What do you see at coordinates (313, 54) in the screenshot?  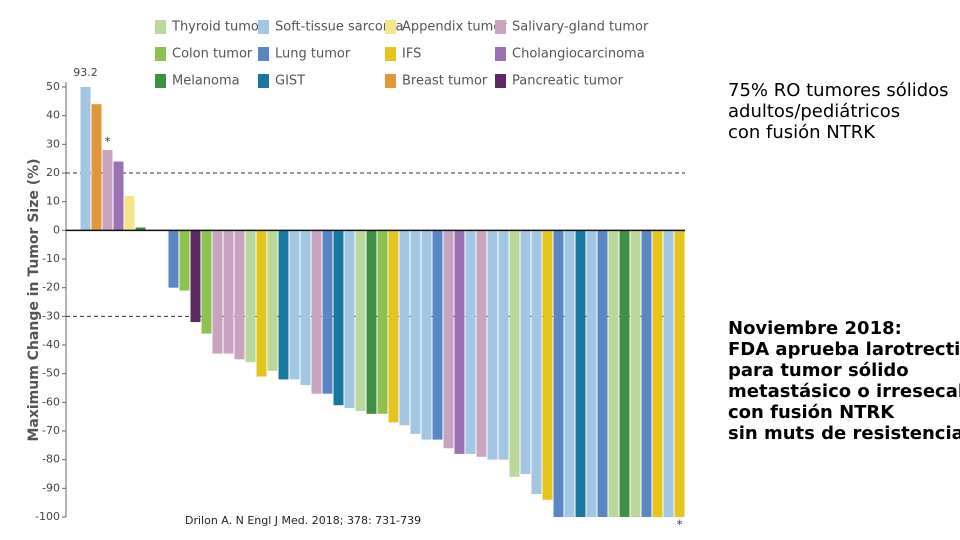 I see `legend-label: Lung tumor` at bounding box center [313, 54].